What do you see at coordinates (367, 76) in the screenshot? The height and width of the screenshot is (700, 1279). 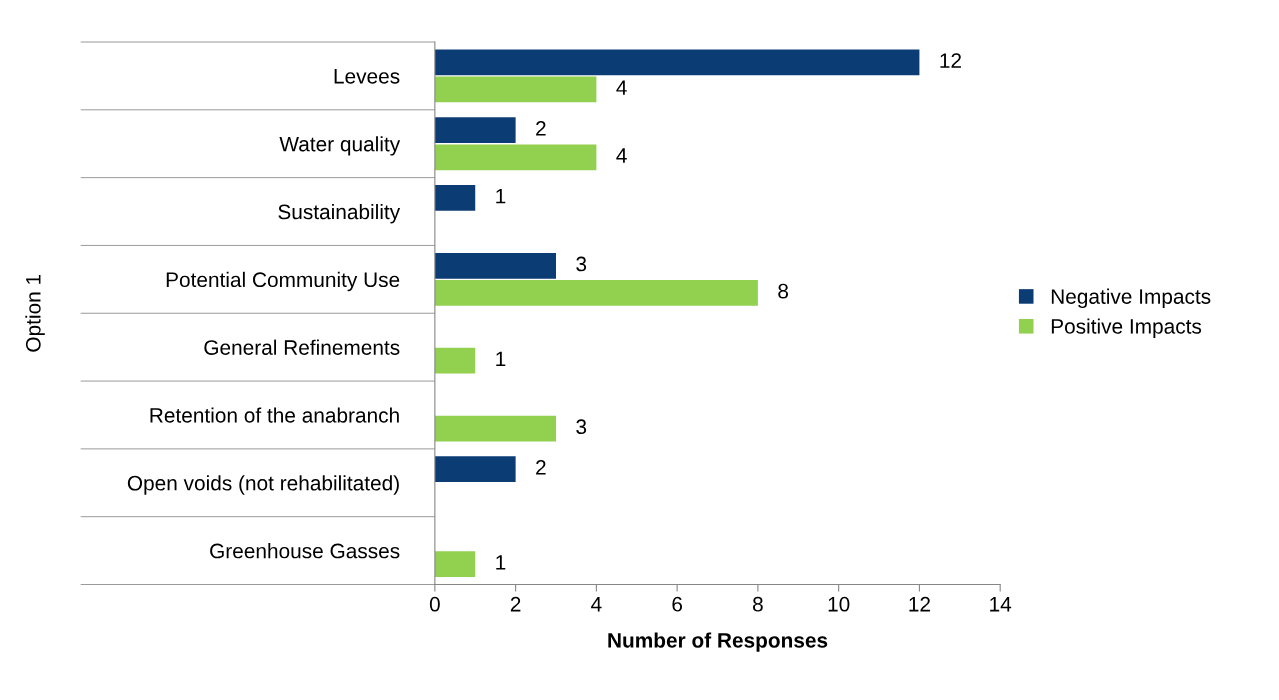 I see `y-tick-label: Levees` at bounding box center [367, 76].